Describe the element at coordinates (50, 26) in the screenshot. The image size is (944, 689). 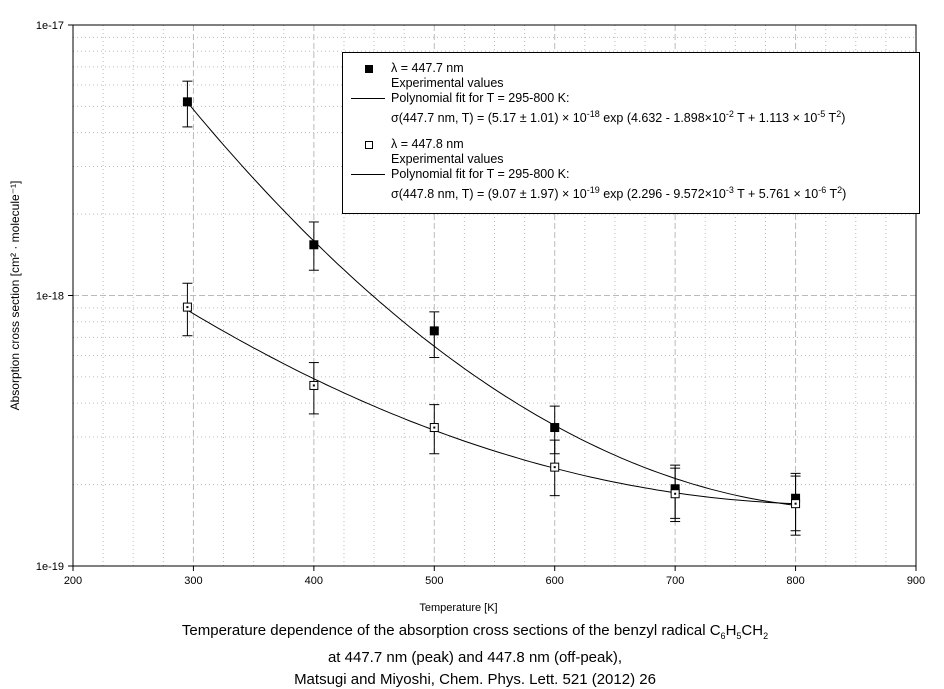
I see `y-tick-label: 1e-17` at that location.